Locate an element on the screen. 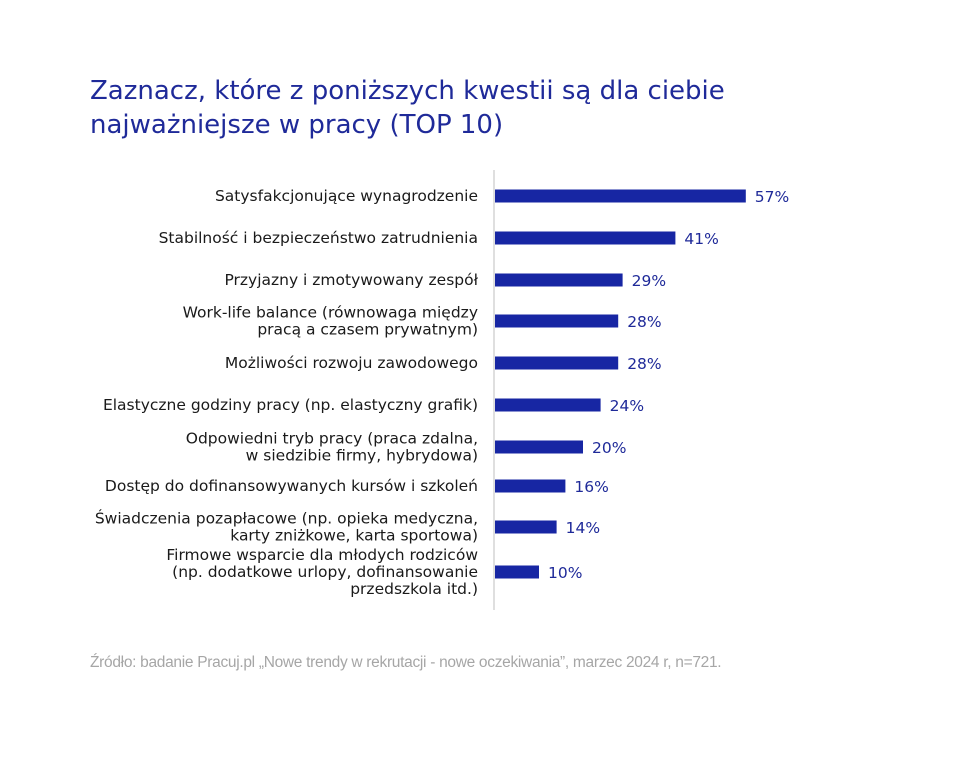  value-label-6: 24% is located at coordinates (627, 406).